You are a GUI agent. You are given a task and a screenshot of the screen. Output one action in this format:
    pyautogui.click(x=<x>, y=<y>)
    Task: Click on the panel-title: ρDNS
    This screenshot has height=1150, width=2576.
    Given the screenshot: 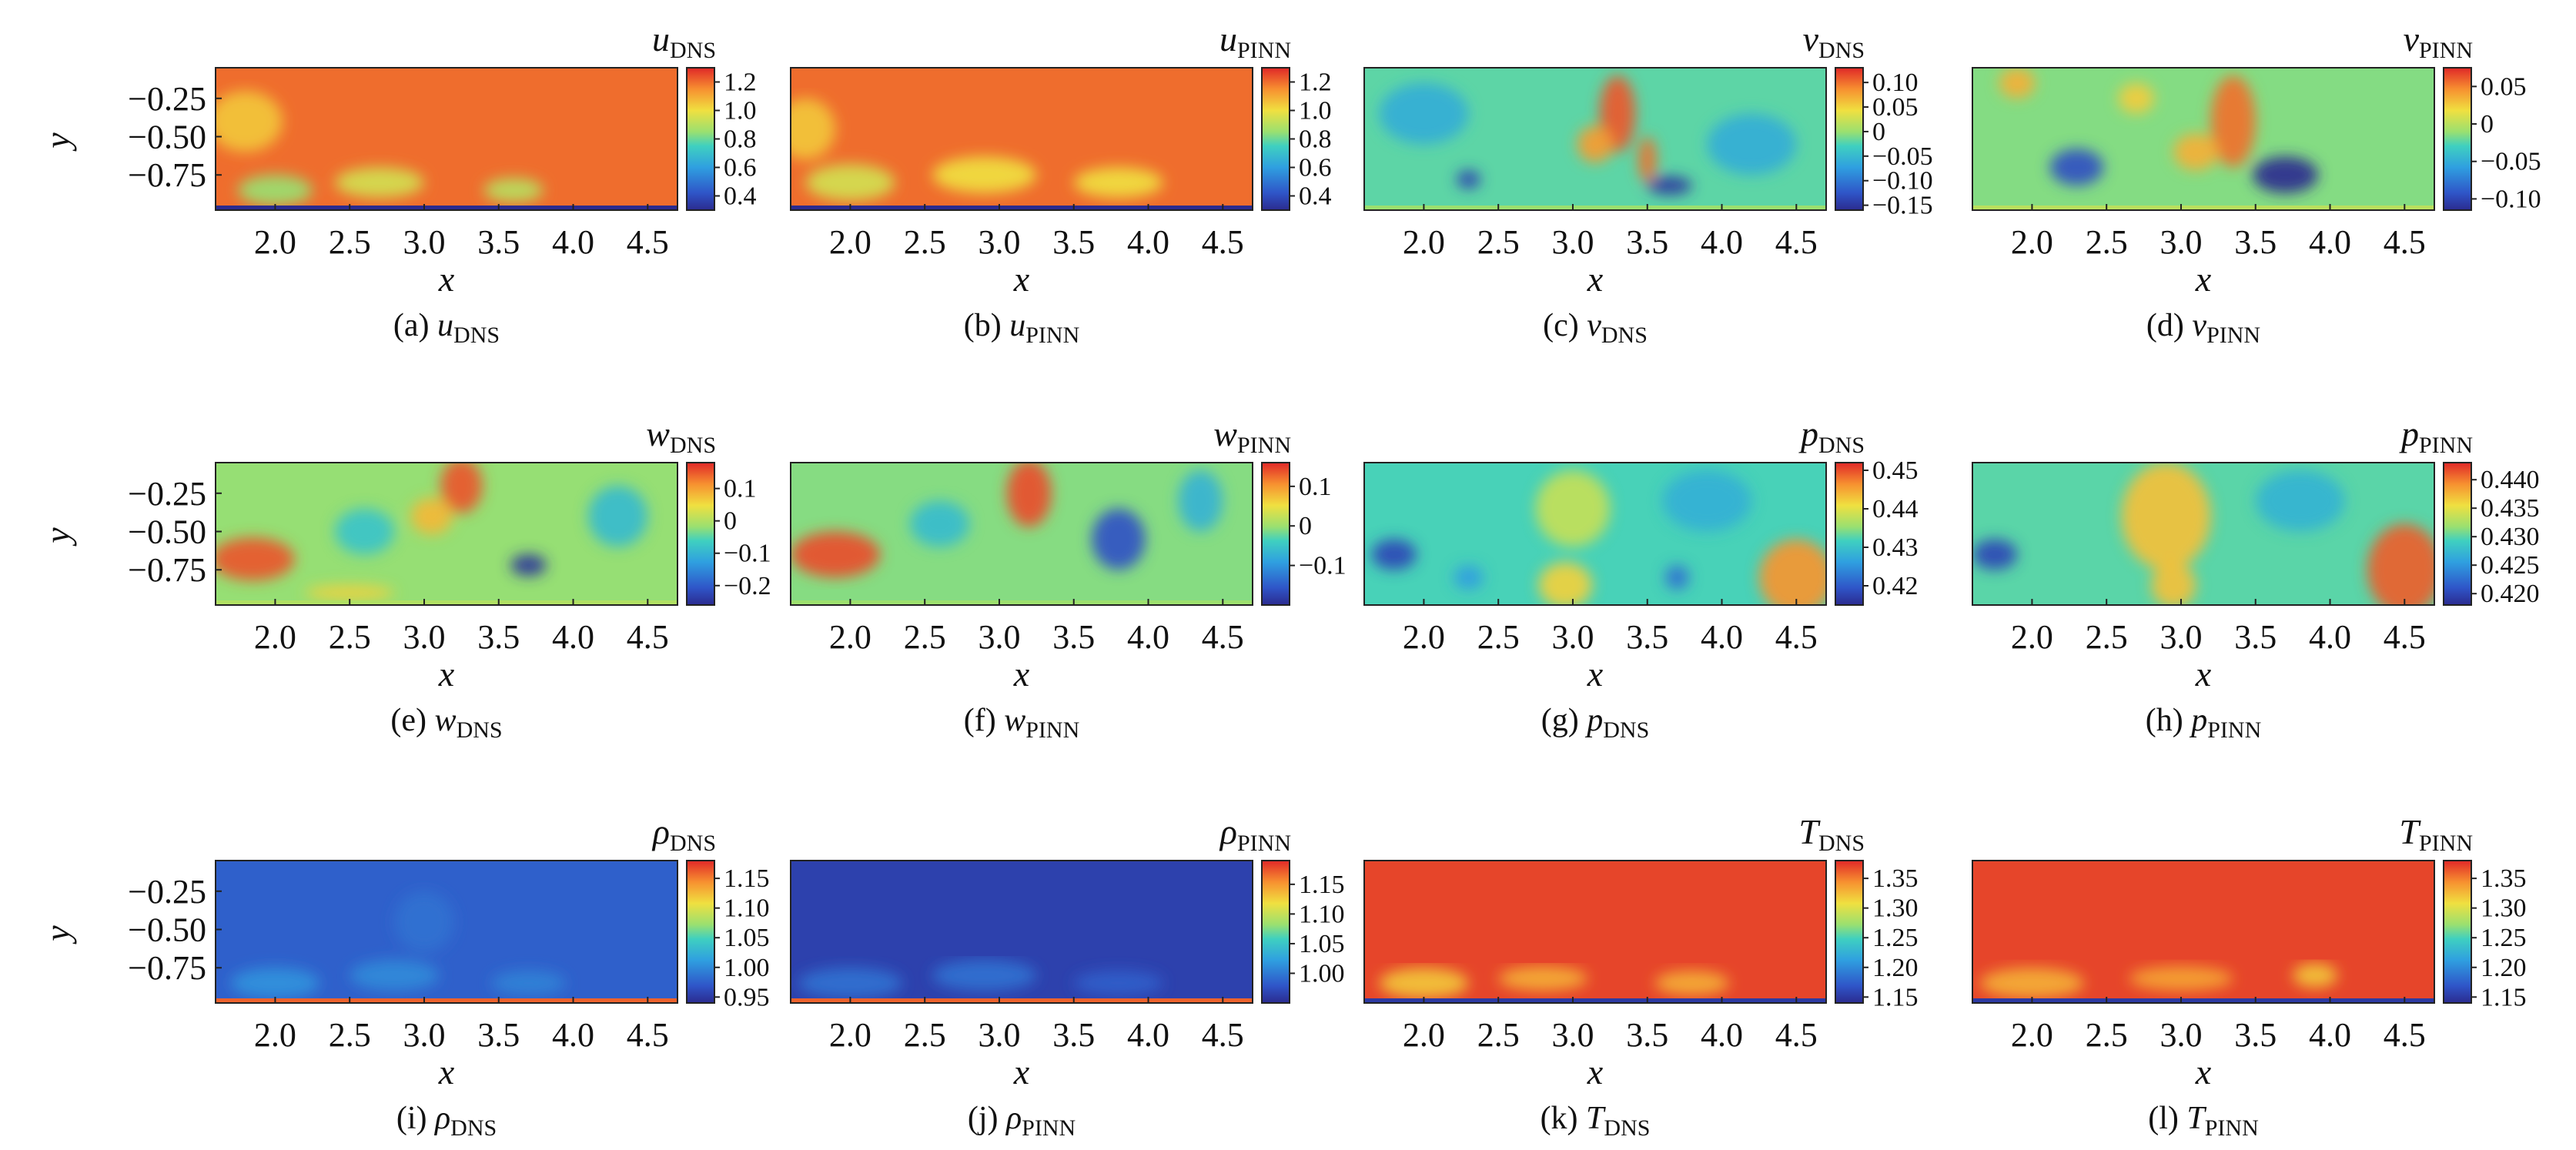 What is the action you would take?
    pyautogui.click(x=684, y=834)
    